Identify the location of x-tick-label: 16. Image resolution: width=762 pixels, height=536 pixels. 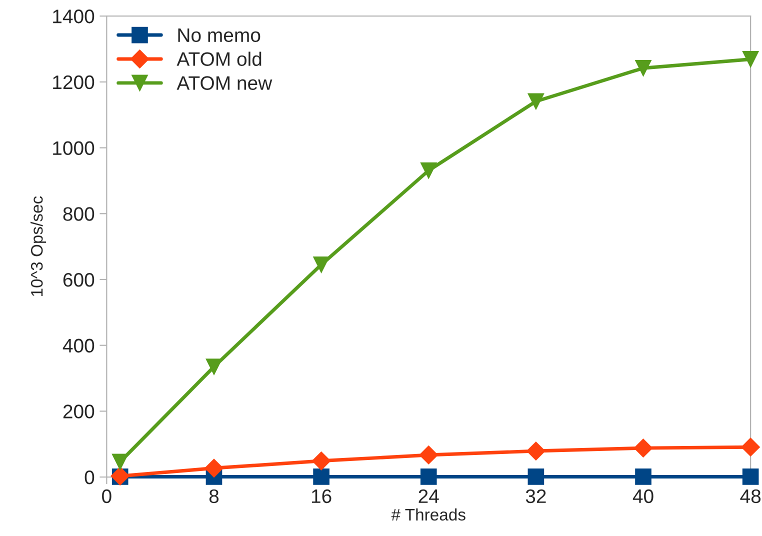
(322, 496).